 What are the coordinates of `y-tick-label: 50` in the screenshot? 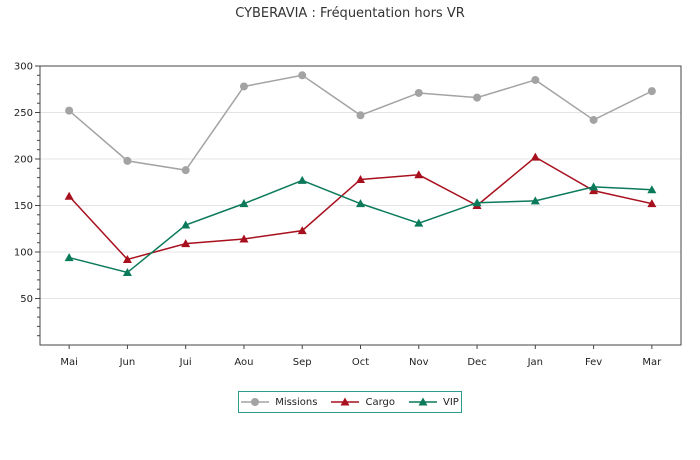 It's located at (26, 299).